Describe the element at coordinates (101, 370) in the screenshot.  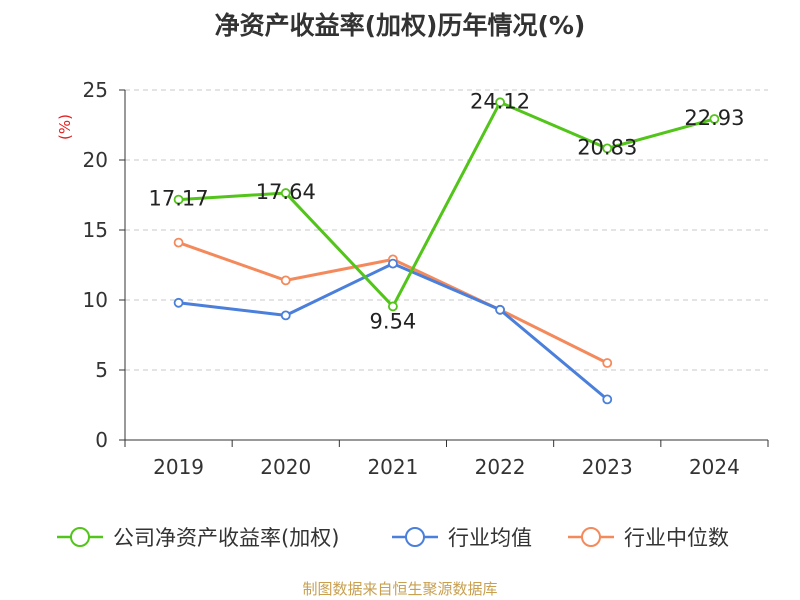
I see `y-tick-label: 5` at that location.